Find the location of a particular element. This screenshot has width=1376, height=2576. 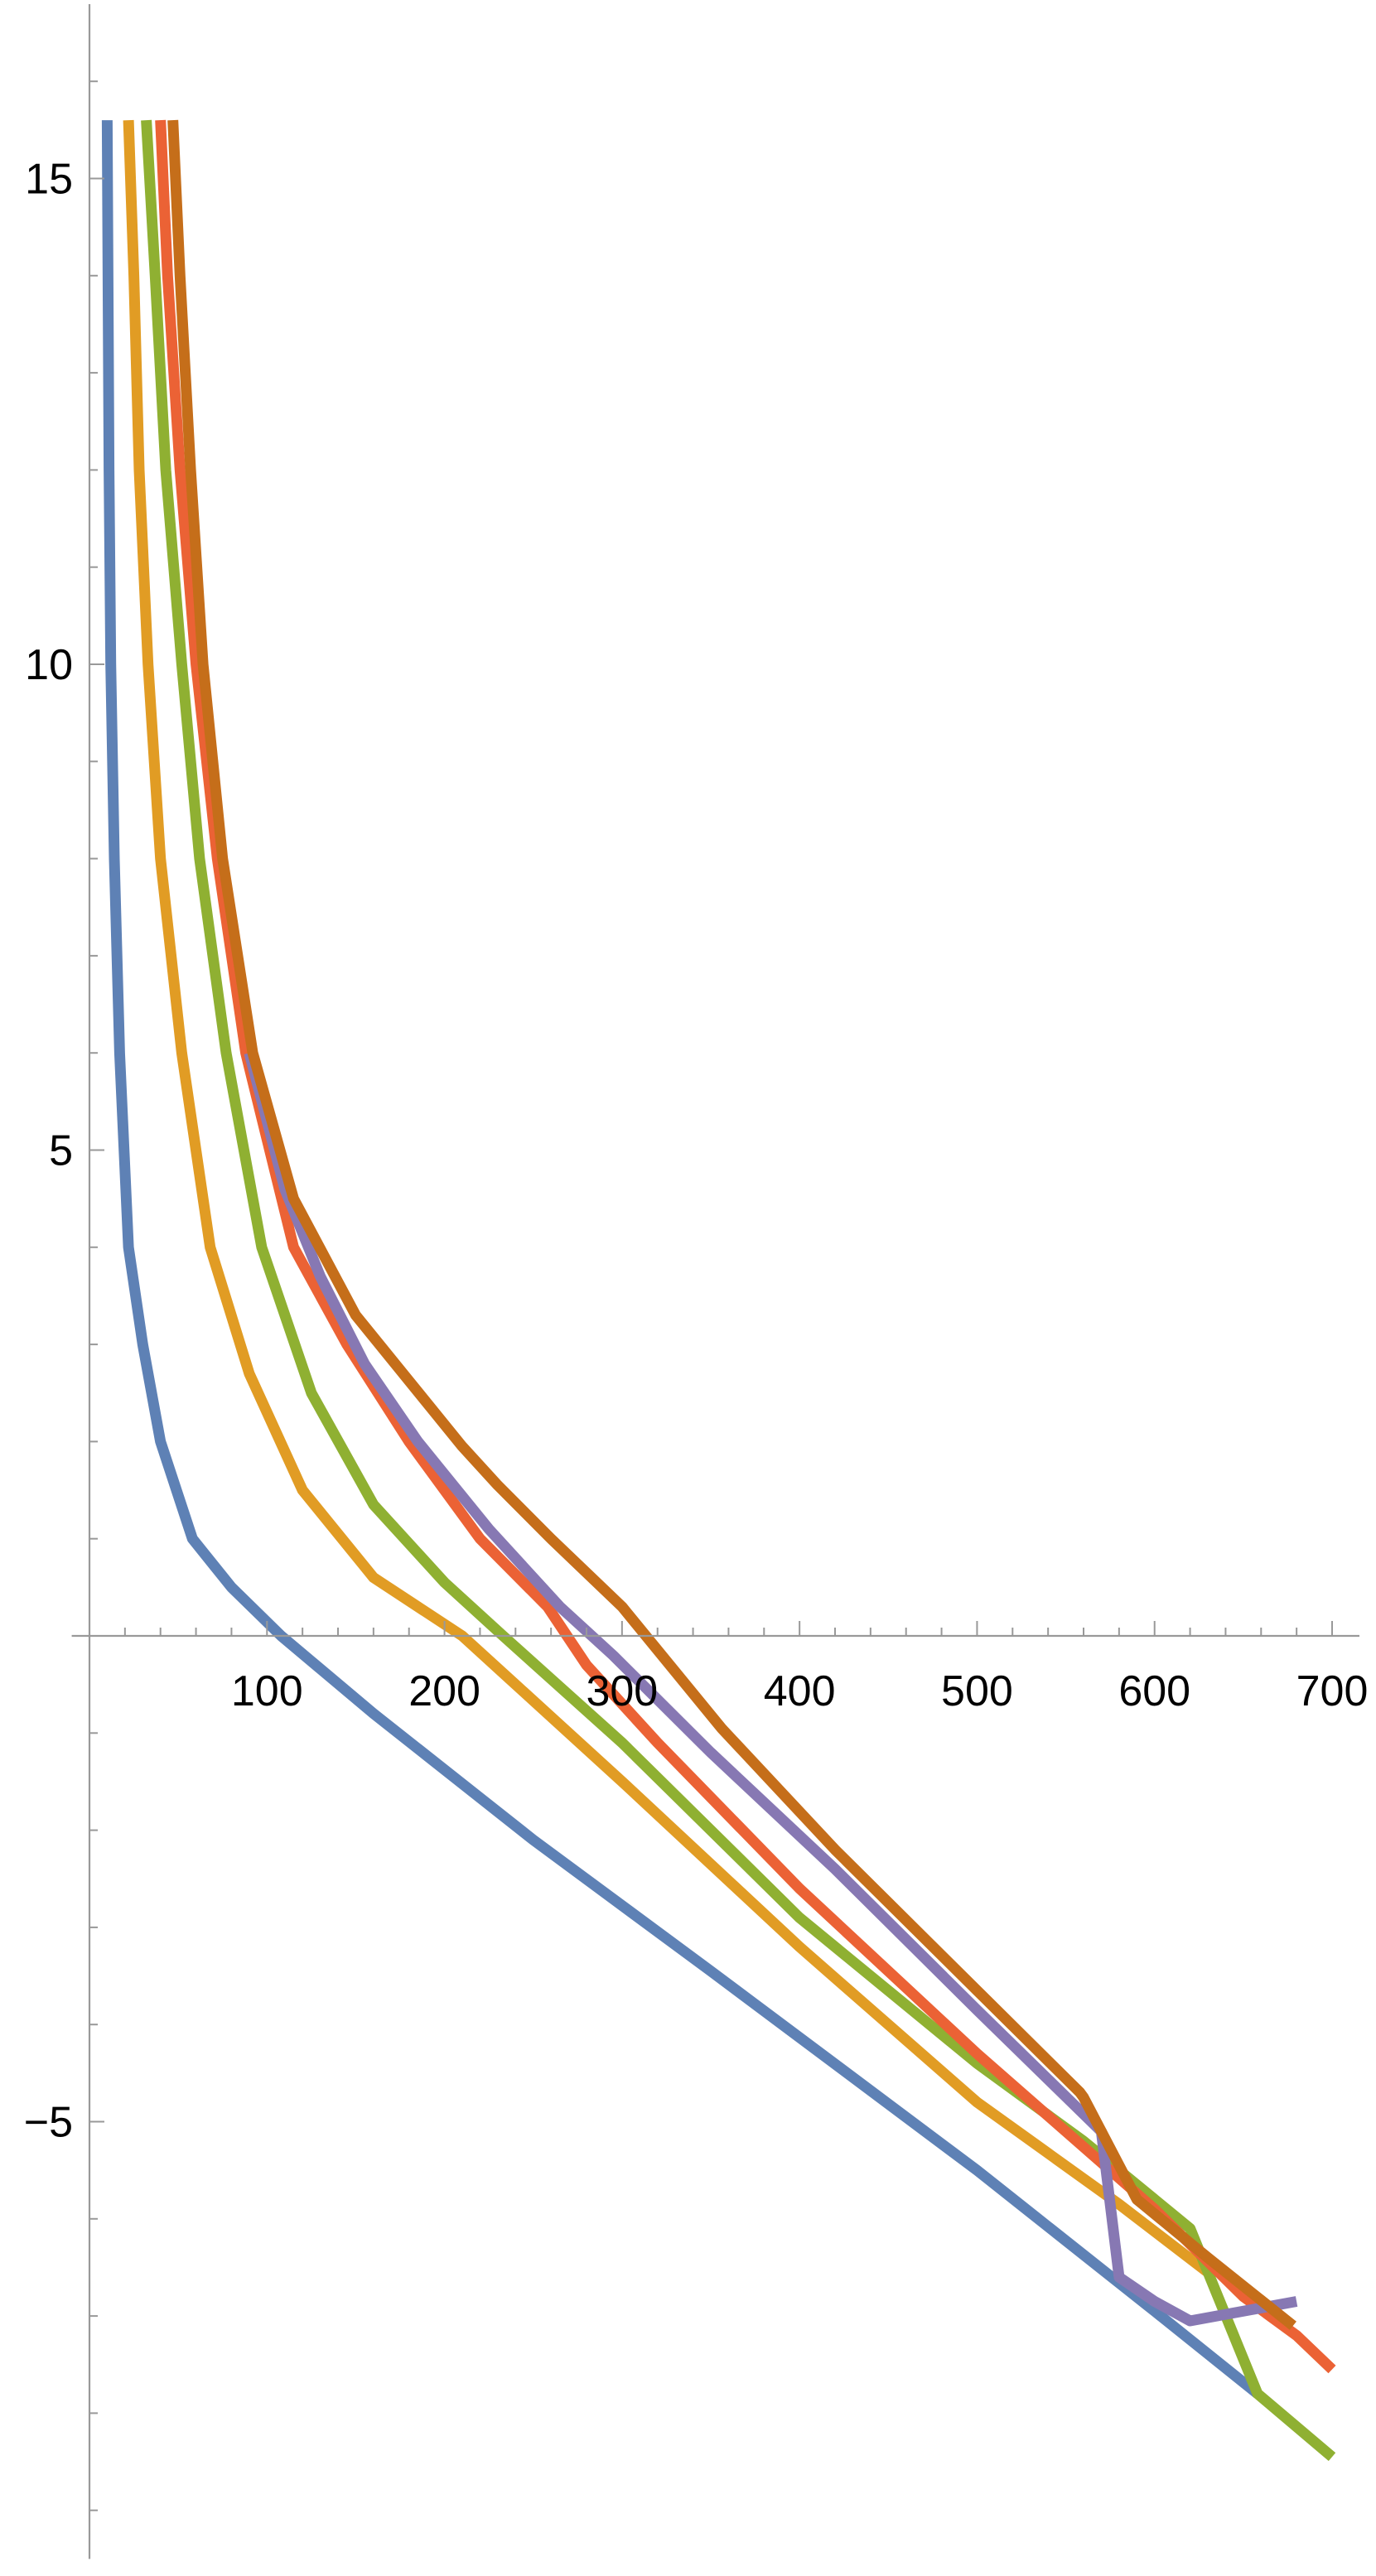

x-tick-label: 200 is located at coordinates (444, 1691).